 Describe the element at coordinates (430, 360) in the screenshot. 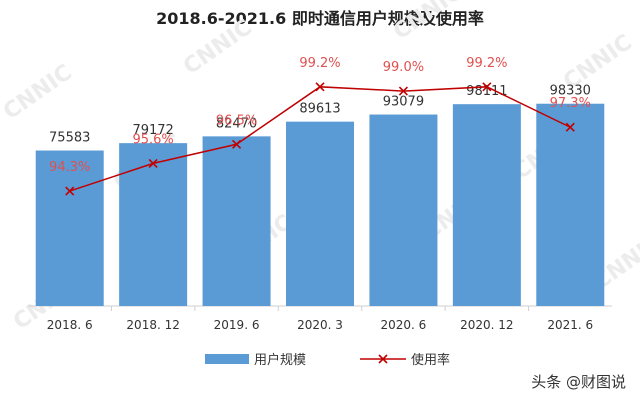

I see `legend-line-label: 使用率` at that location.